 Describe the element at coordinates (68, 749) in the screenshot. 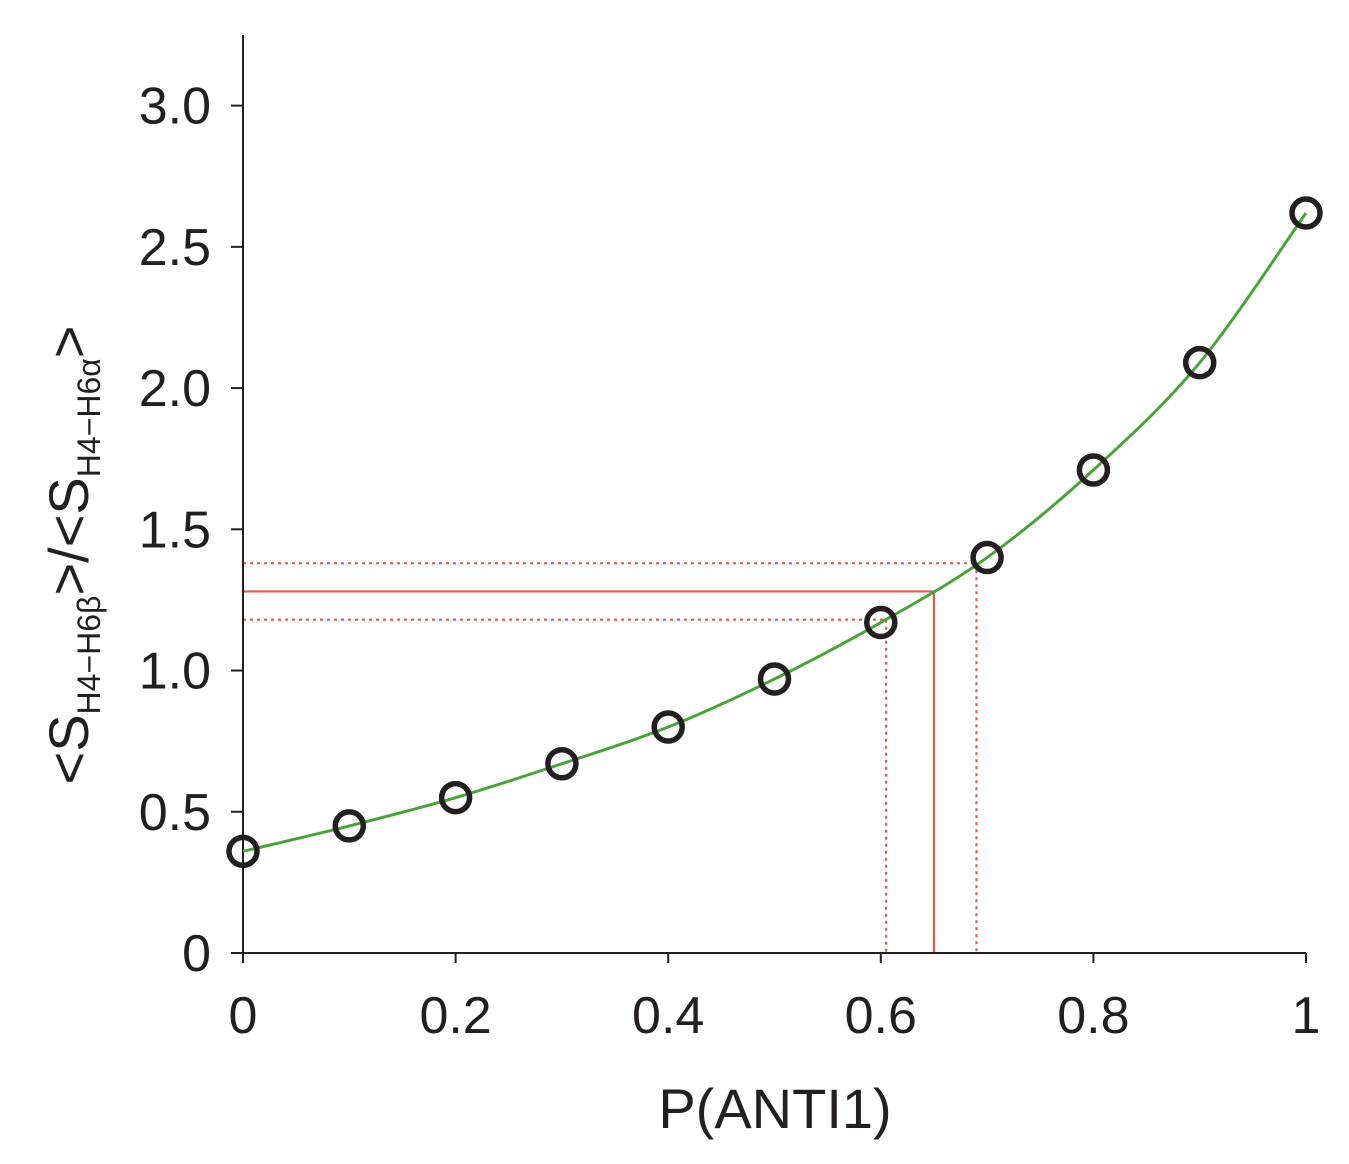

I see `y-axis-title-part1: <S` at that location.